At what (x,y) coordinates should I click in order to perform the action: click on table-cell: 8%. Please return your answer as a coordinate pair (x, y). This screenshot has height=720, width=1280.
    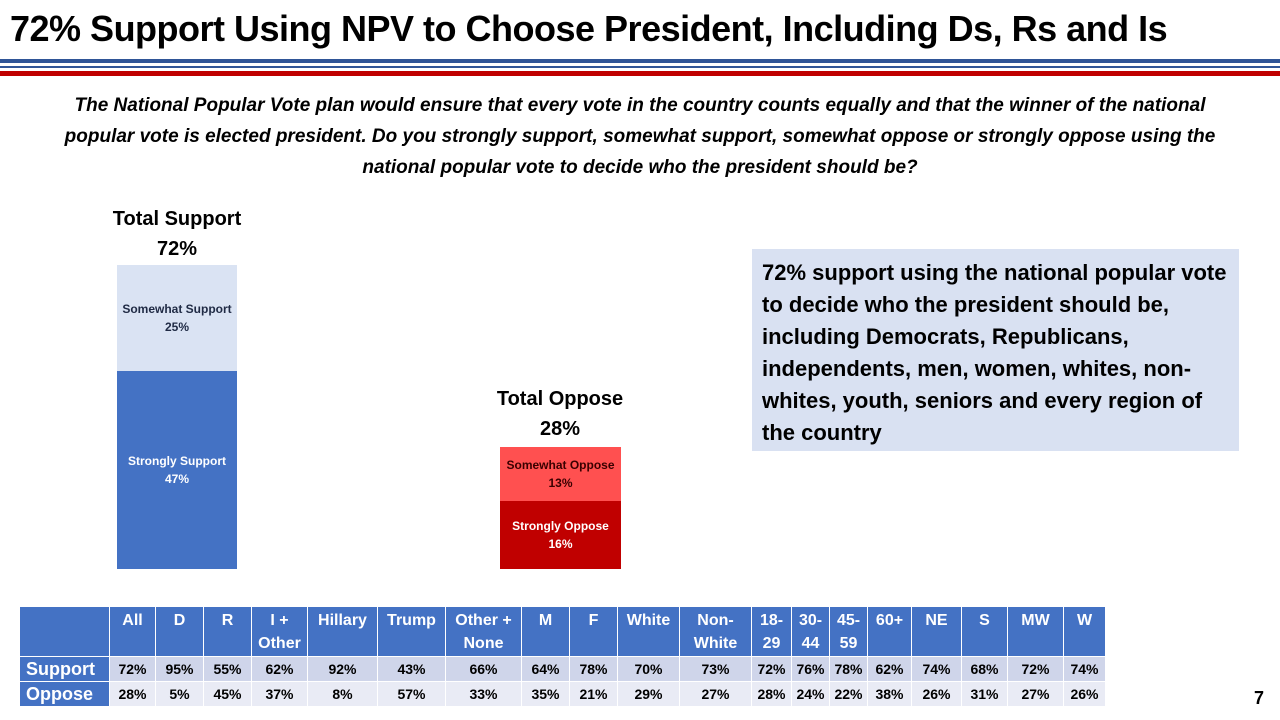
    Looking at the image, I should click on (342, 694).